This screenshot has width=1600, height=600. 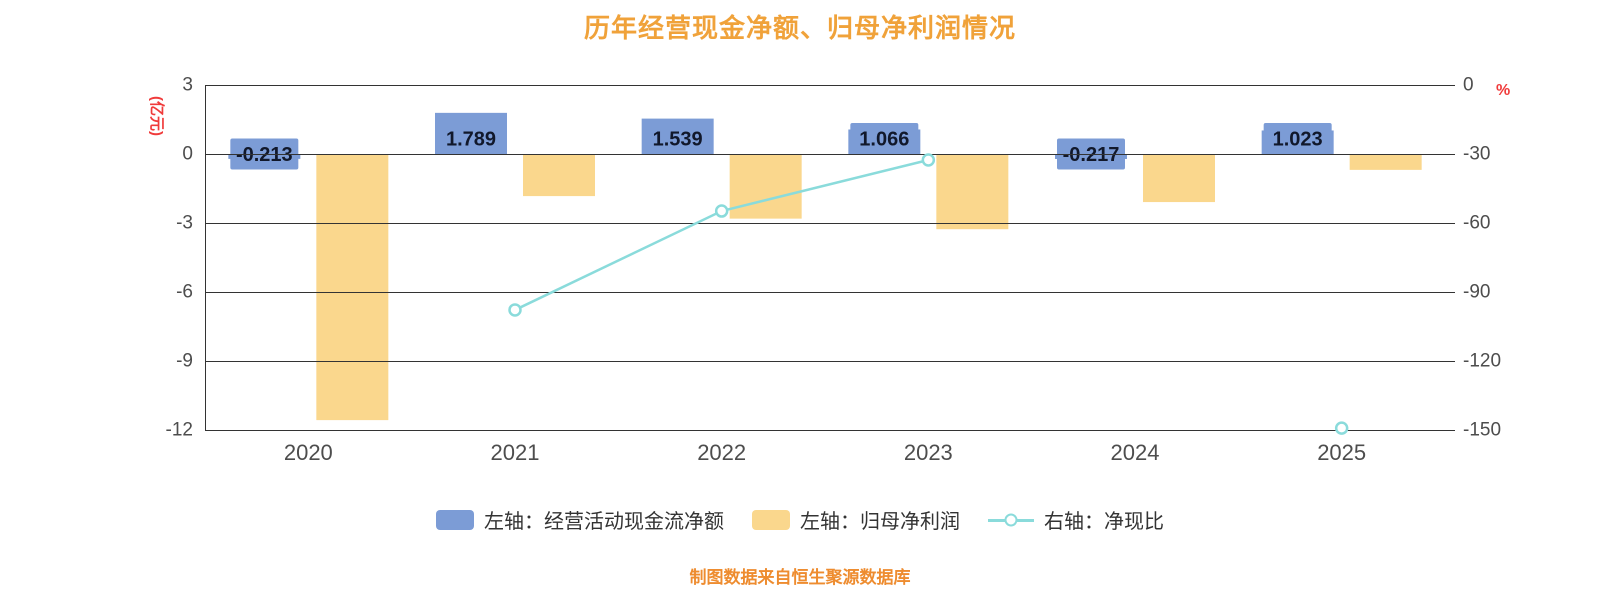 What do you see at coordinates (771, 519) in the screenshot?
I see `yellow-bar-swatch-icon` at bounding box center [771, 519].